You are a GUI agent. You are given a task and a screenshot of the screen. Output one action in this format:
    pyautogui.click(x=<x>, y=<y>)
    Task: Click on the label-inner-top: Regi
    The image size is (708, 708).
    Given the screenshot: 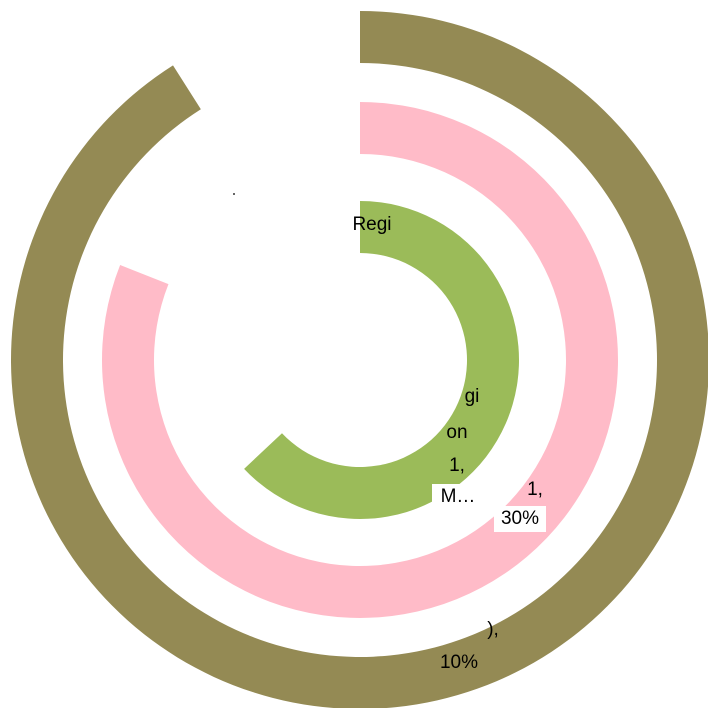 What is the action you would take?
    pyautogui.click(x=372, y=224)
    